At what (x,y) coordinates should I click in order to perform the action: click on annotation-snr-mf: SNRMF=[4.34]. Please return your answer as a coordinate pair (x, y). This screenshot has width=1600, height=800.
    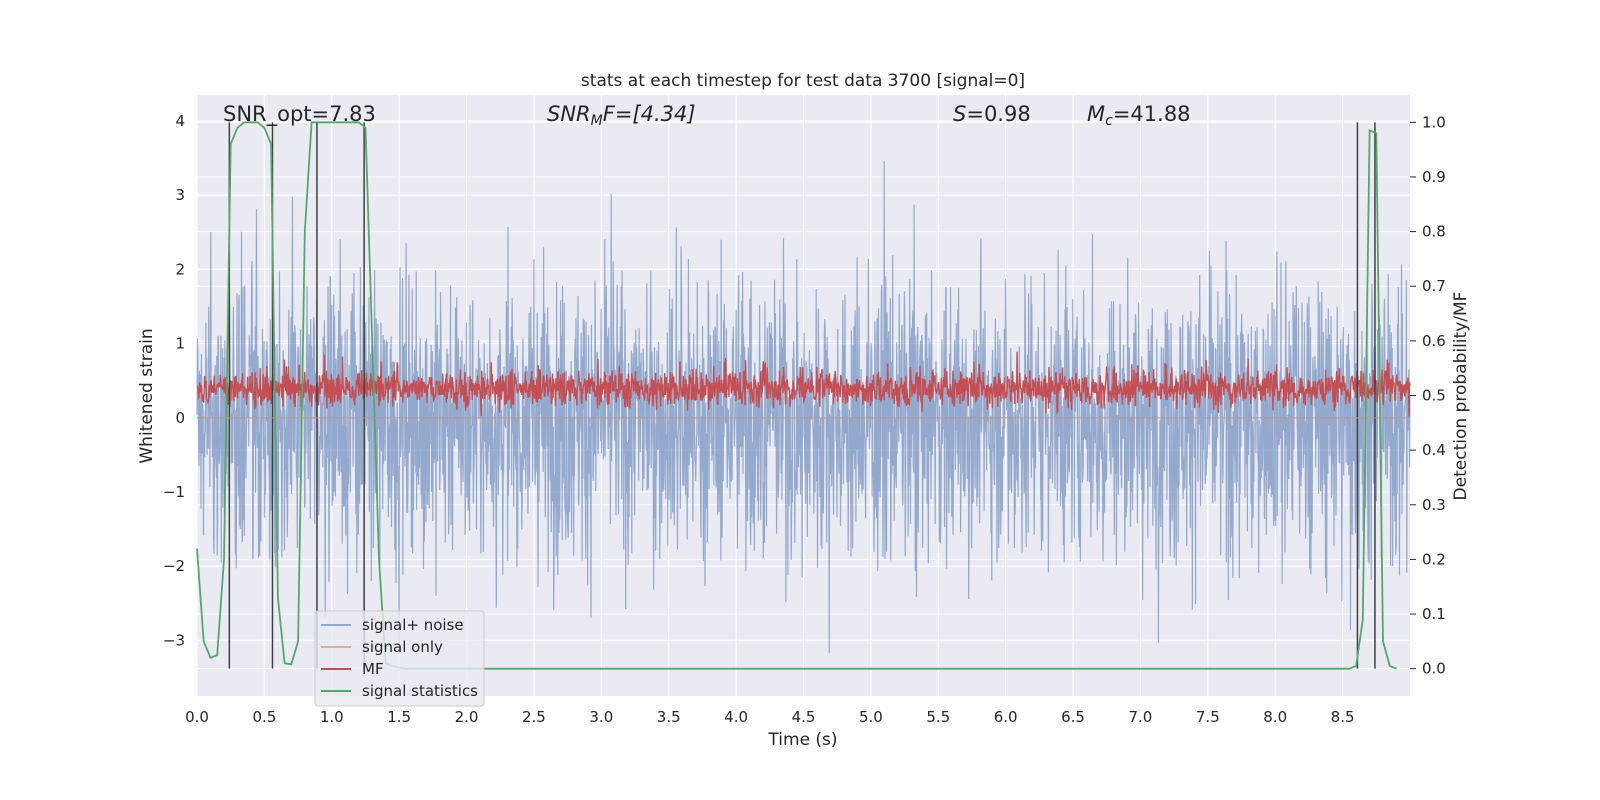
    Looking at the image, I should click on (621, 115).